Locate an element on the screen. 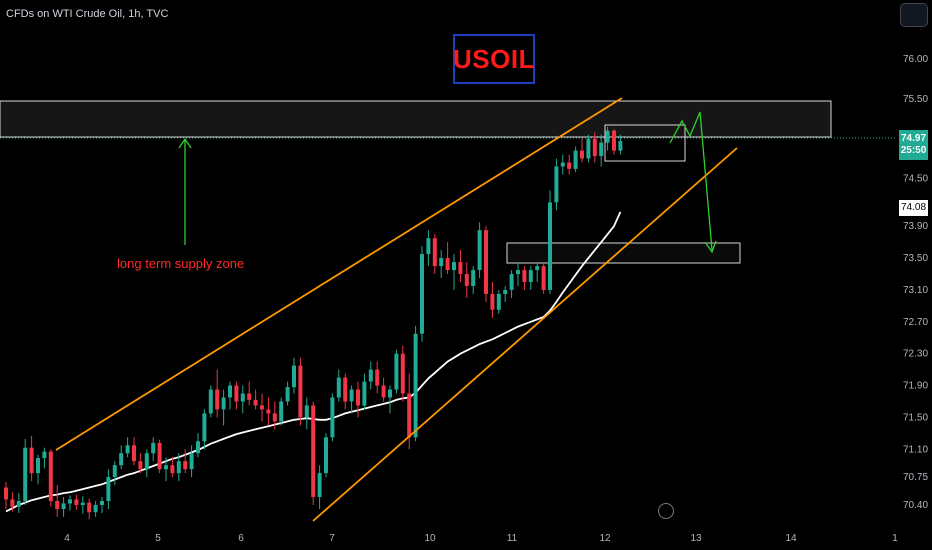 The height and width of the screenshot is (550, 932). y-tick-label: 73.50 is located at coordinates (915, 258).